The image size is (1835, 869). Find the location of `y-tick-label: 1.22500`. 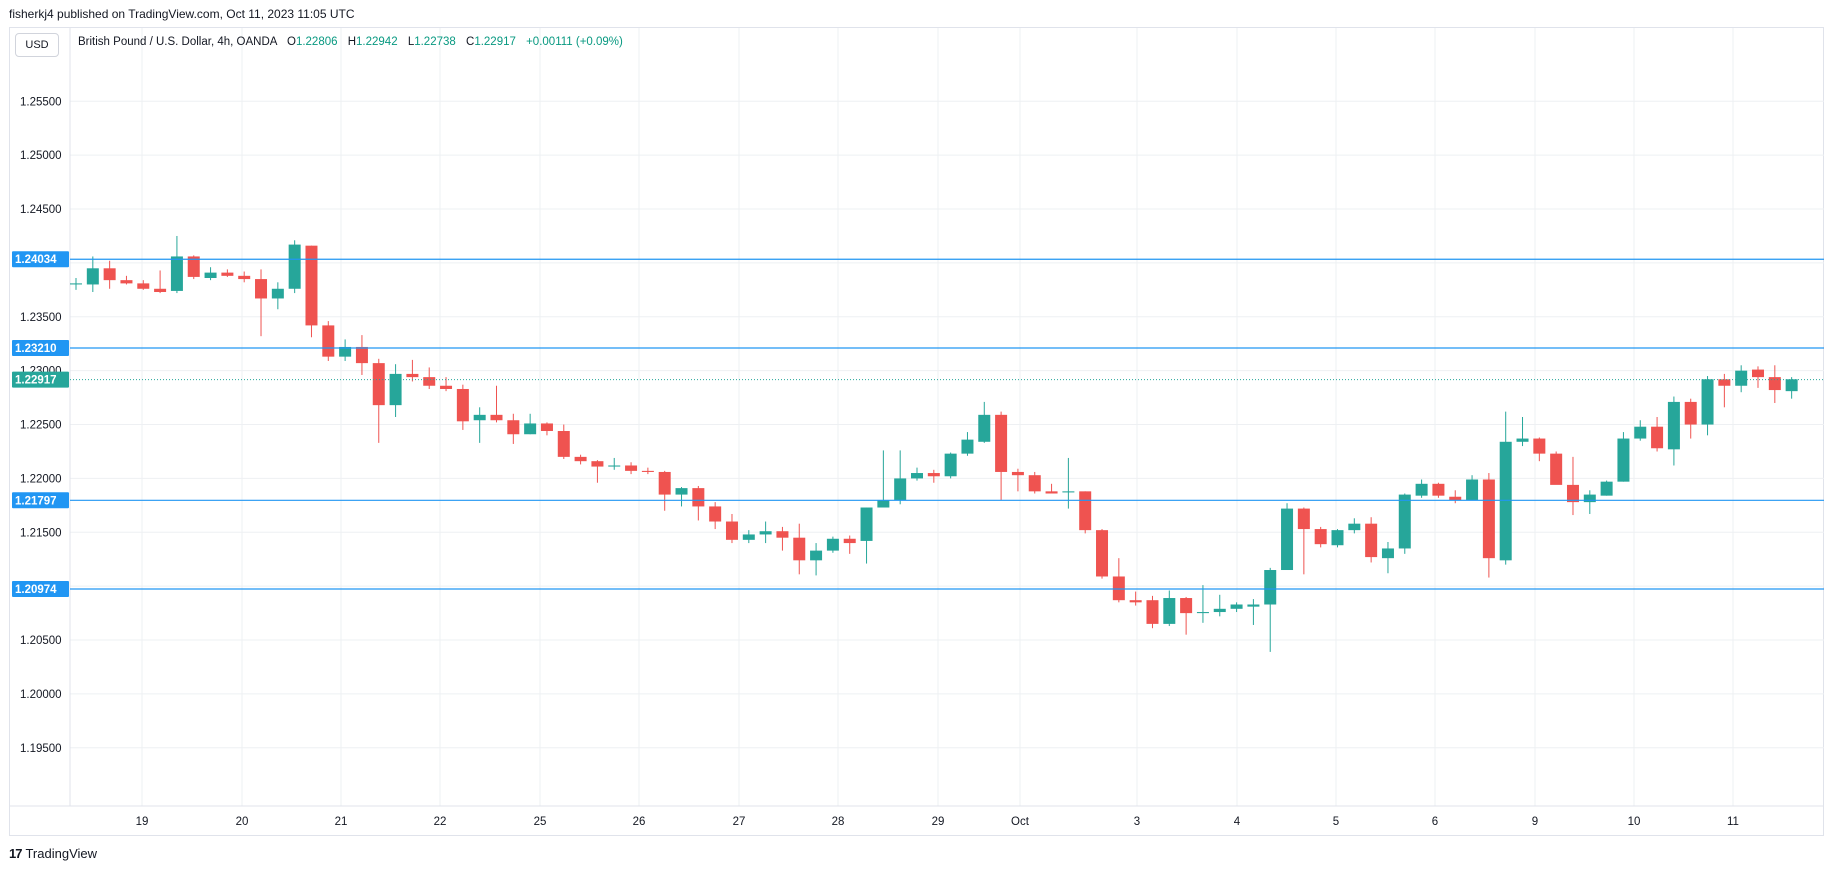

y-tick-label: 1.22500 is located at coordinates (41, 426).